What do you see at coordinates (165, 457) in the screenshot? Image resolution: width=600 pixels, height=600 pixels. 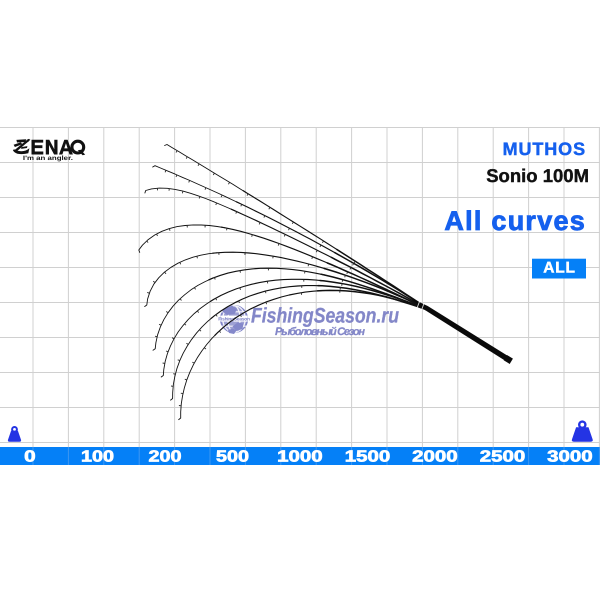 I see `svg-text: 200` at bounding box center [165, 457].